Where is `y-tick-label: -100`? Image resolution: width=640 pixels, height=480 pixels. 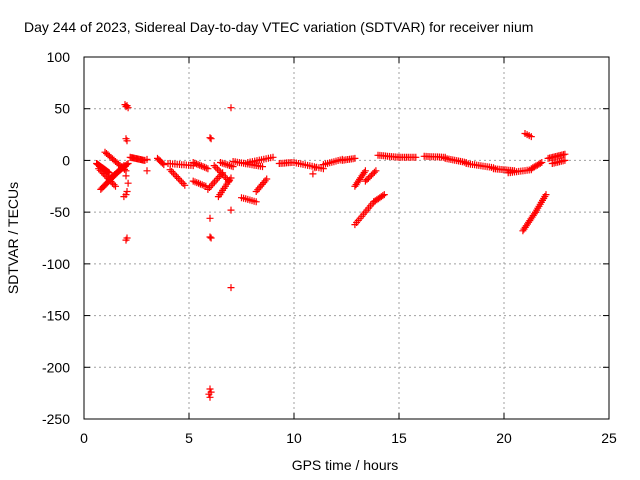
y-tick-label: -100 is located at coordinates (56, 264).